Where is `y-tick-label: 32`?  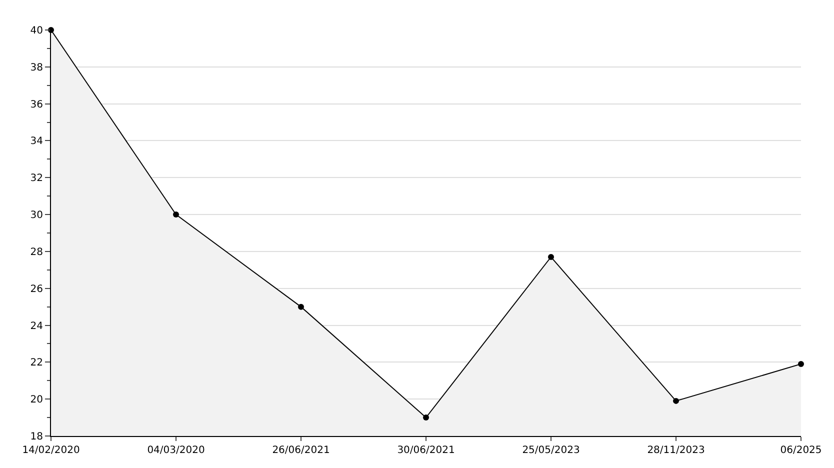
y-tick-label: 32 is located at coordinates (36, 178).